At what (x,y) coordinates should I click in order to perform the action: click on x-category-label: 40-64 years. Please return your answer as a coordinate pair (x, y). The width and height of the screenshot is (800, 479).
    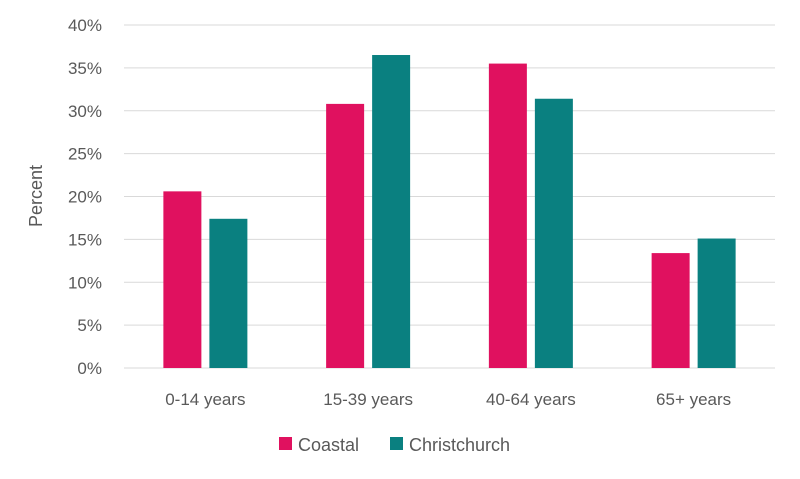
    Looking at the image, I should click on (531, 399).